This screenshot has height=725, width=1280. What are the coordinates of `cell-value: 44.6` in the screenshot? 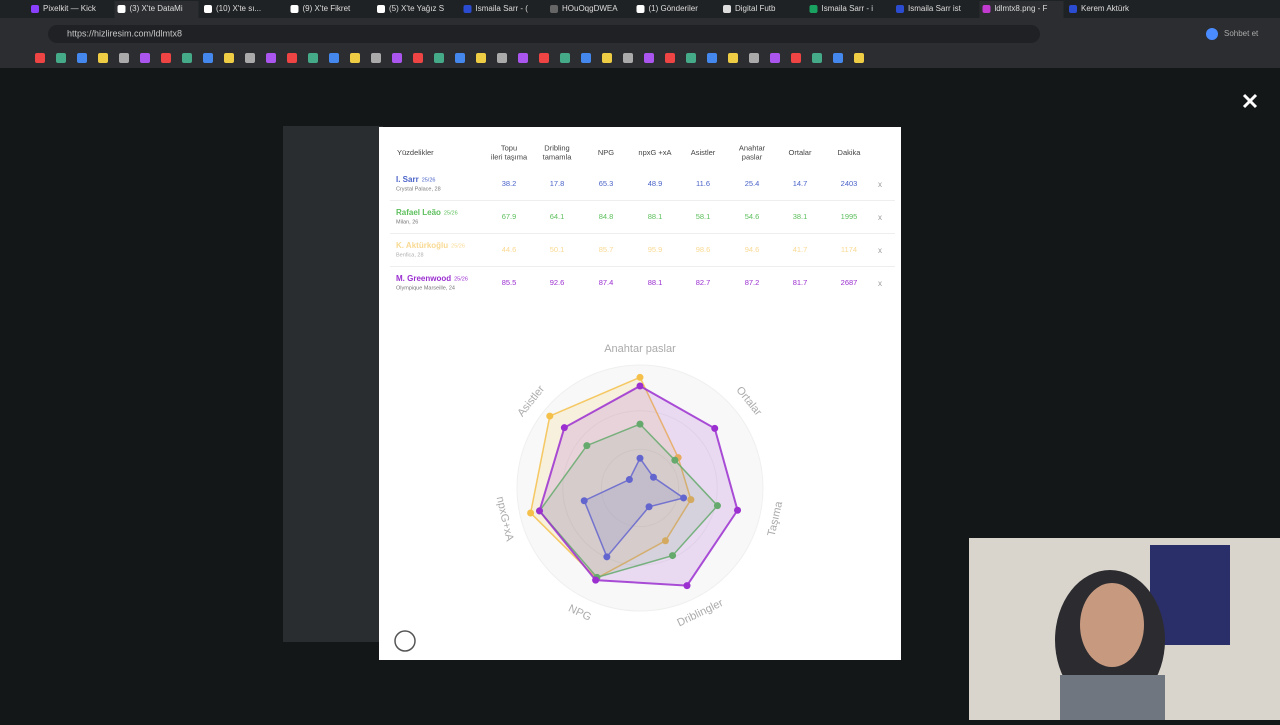 It's located at (509, 249).